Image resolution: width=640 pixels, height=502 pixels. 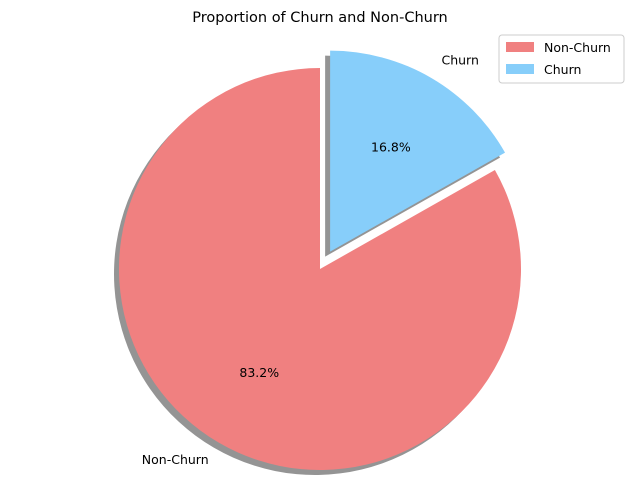 What do you see at coordinates (459, 60) in the screenshot?
I see `slice-label-churn: Churn` at bounding box center [459, 60].